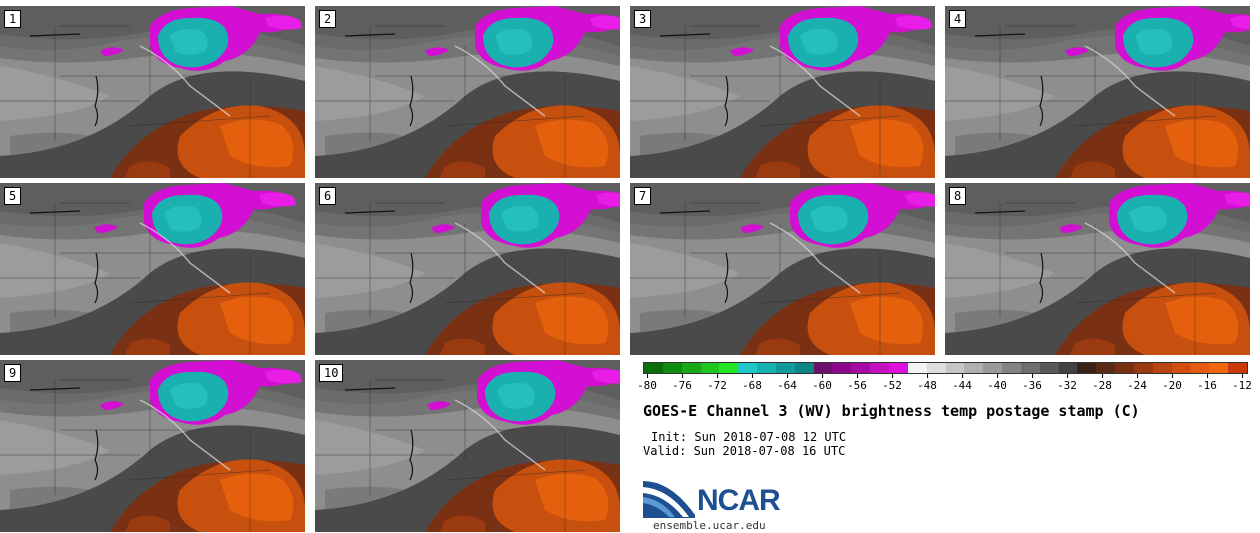 The image size is (1260, 533). I want to click on panel-number-label: 3, so click(643, 19).